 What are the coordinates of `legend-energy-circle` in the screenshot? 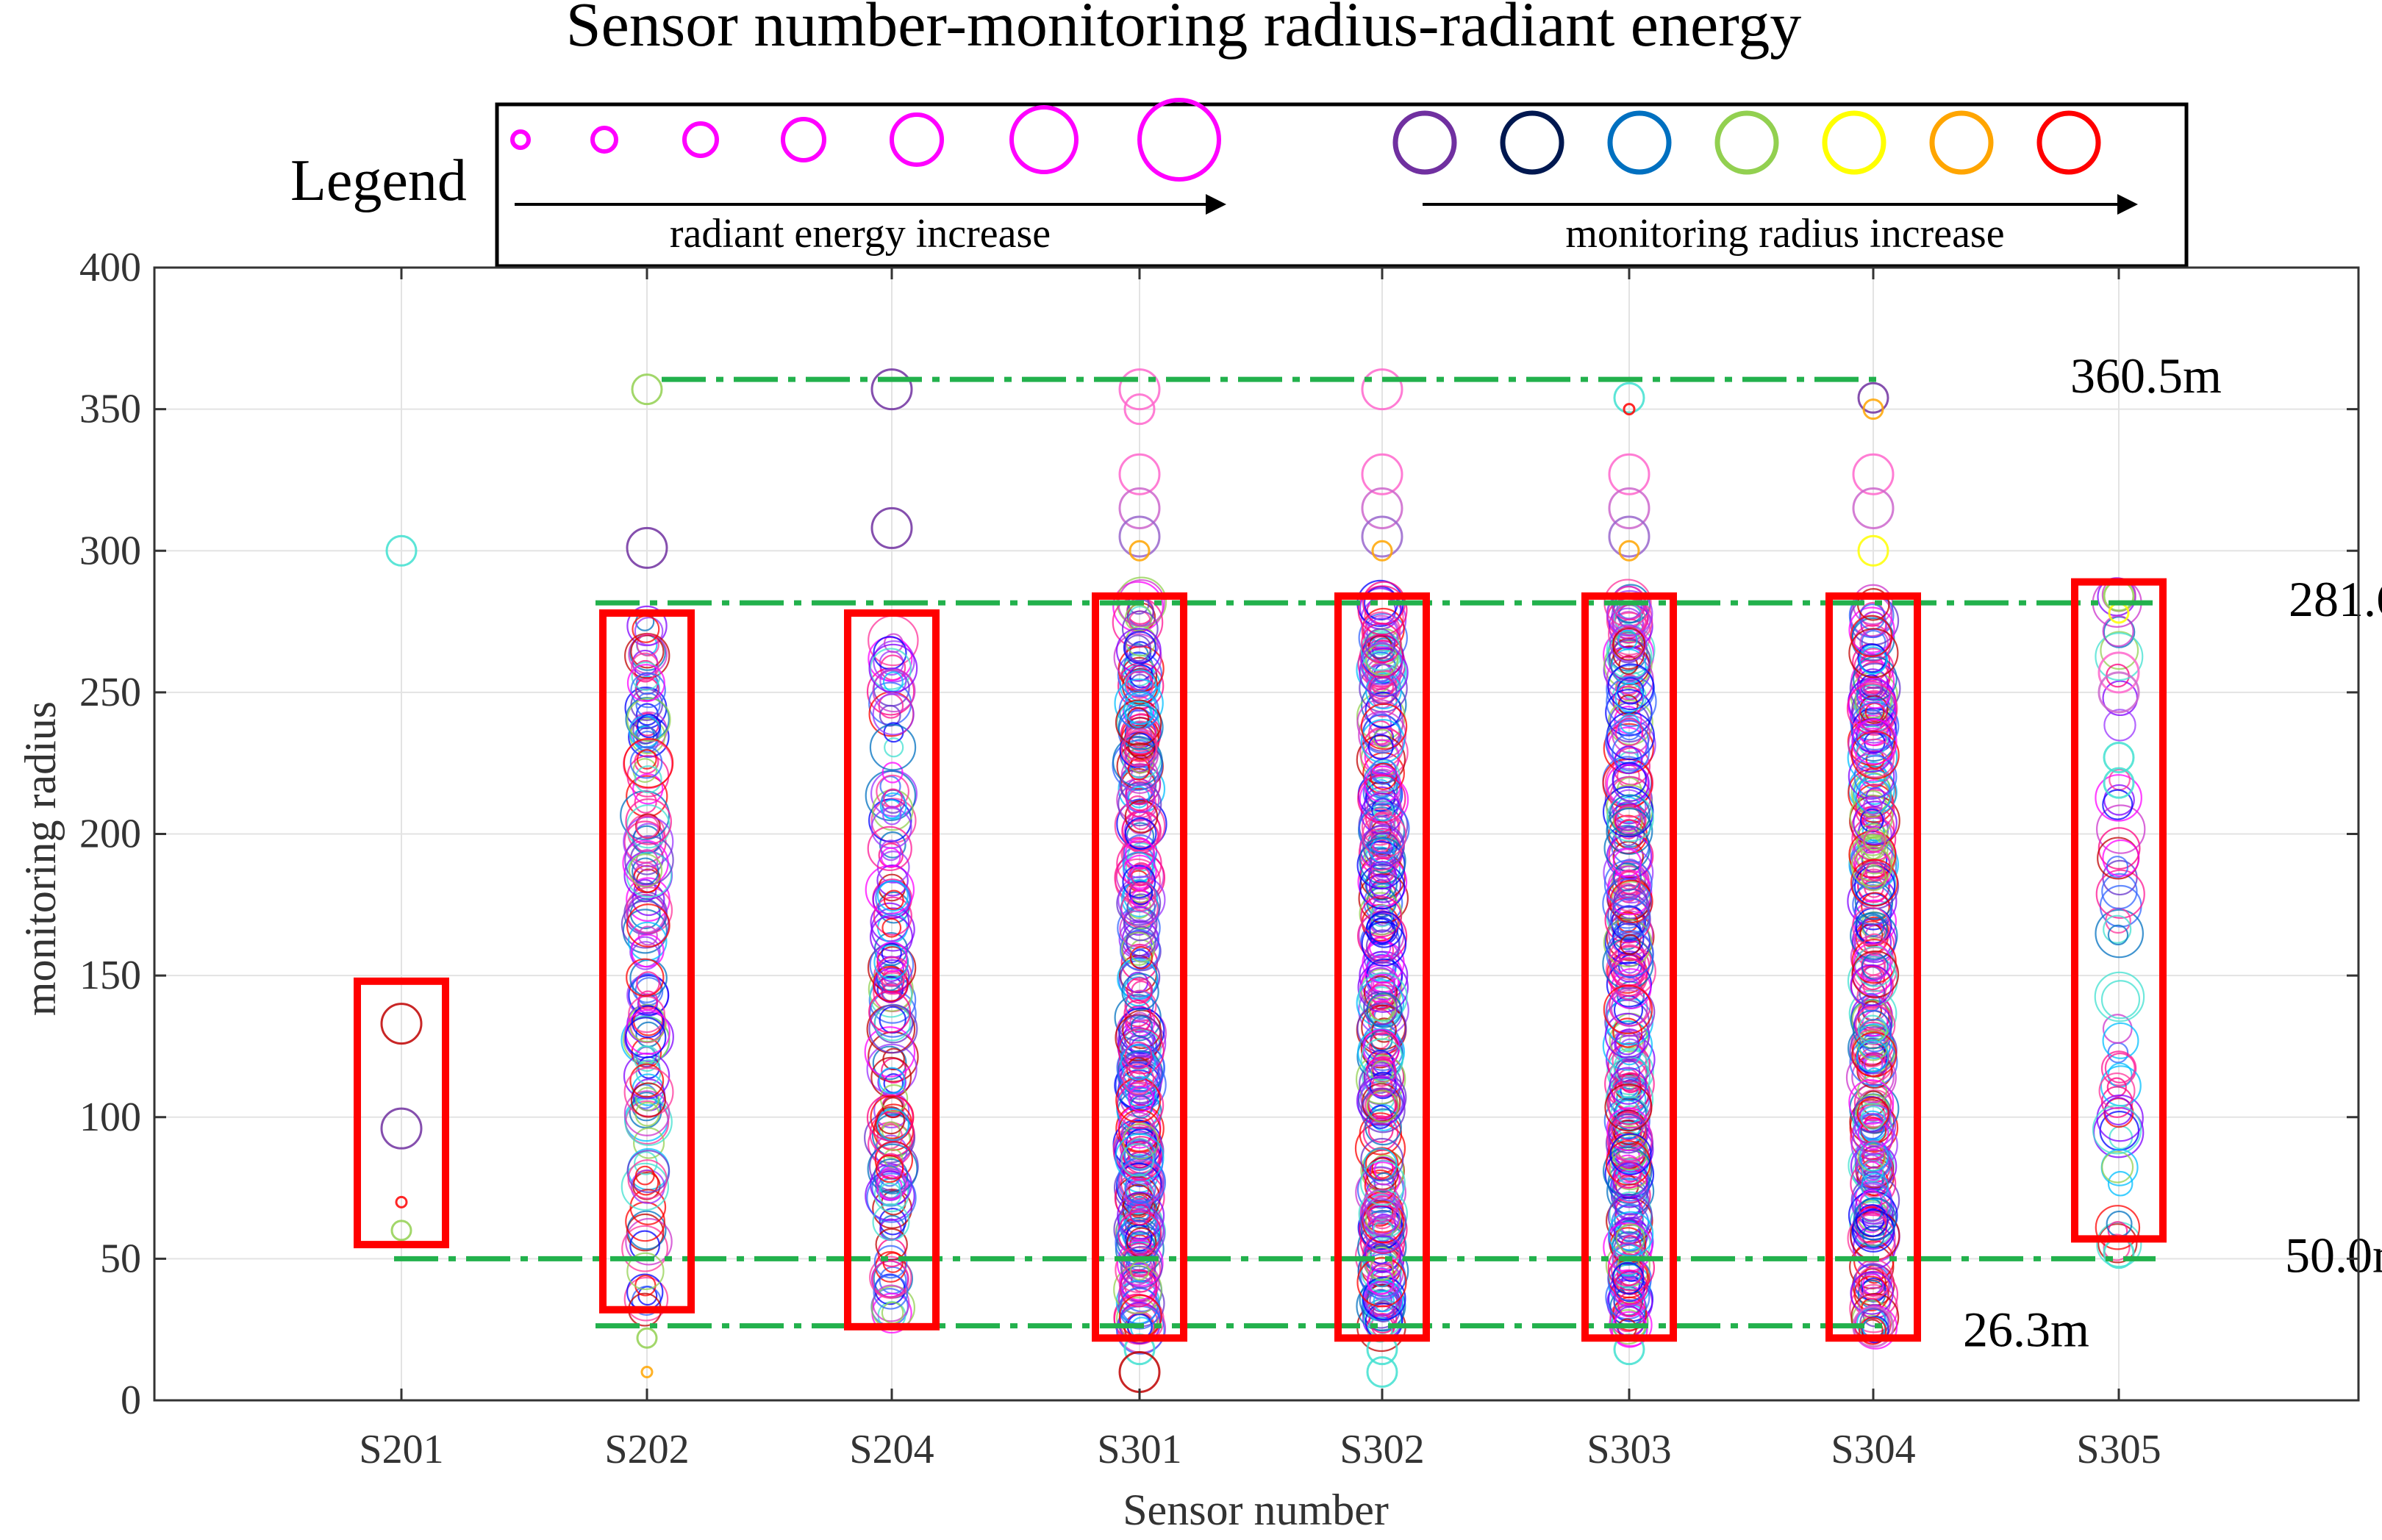 It's located at (1044, 139).